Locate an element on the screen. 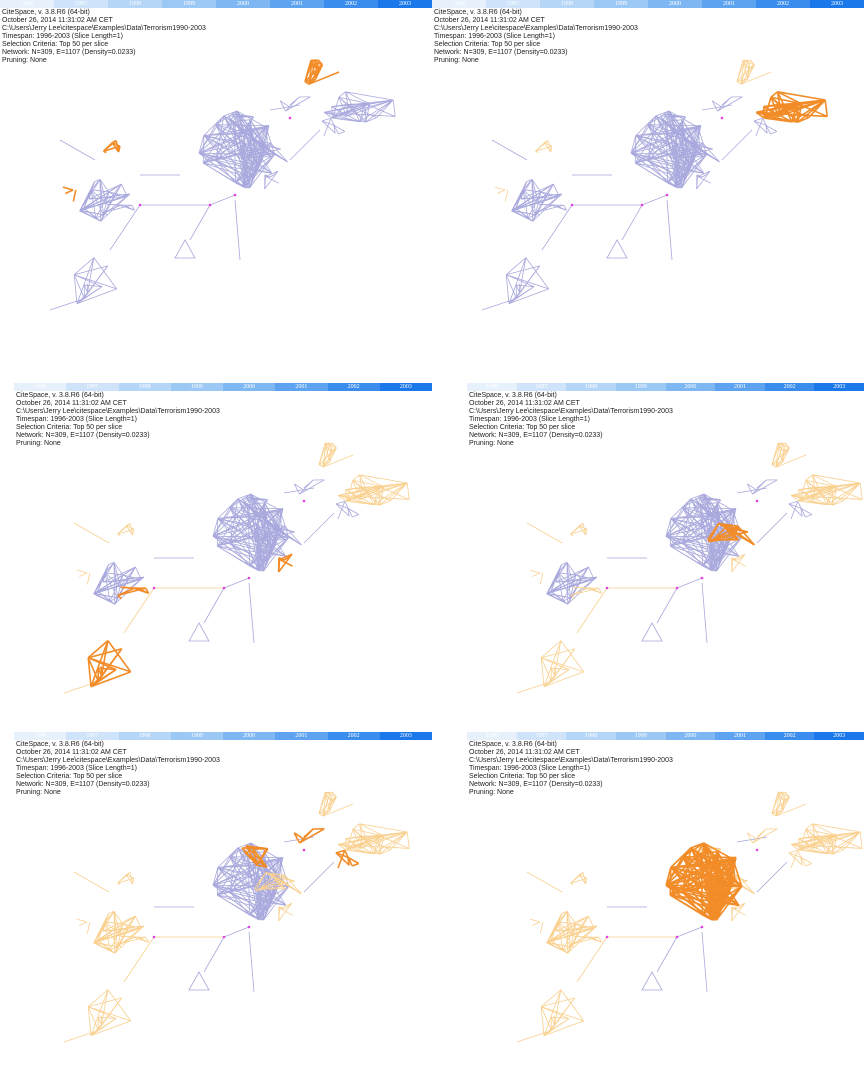 The width and height of the screenshot is (864, 1082). cluster-E is located at coordinates (704, 881).